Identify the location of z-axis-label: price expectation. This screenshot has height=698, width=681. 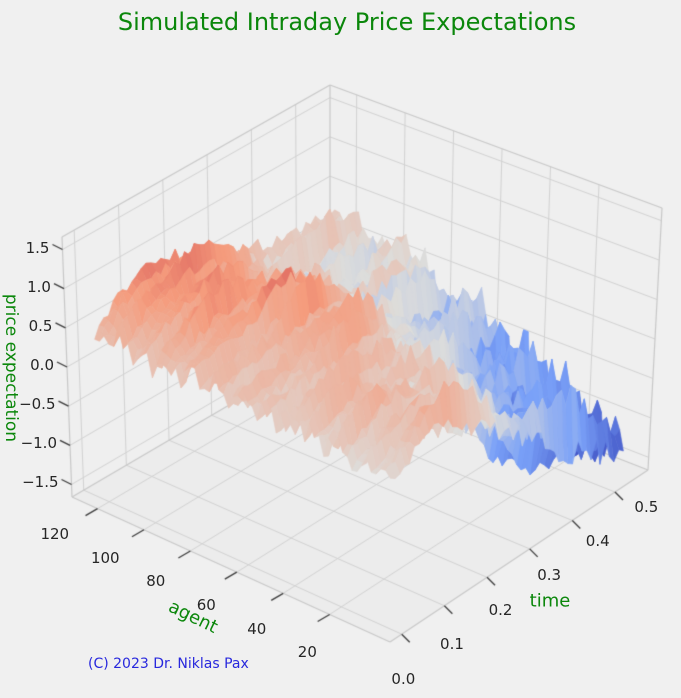
(11, 368).